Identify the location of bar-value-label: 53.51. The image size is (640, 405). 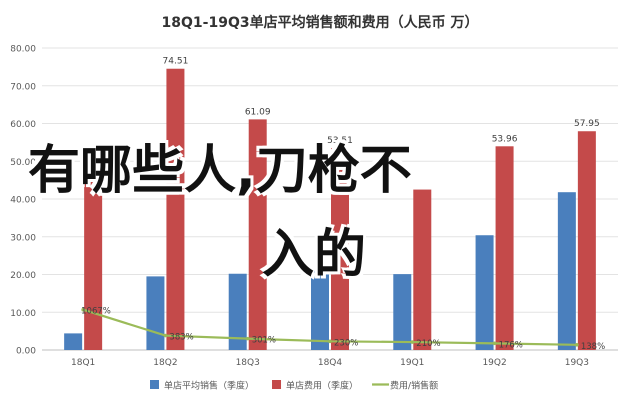
(340, 141).